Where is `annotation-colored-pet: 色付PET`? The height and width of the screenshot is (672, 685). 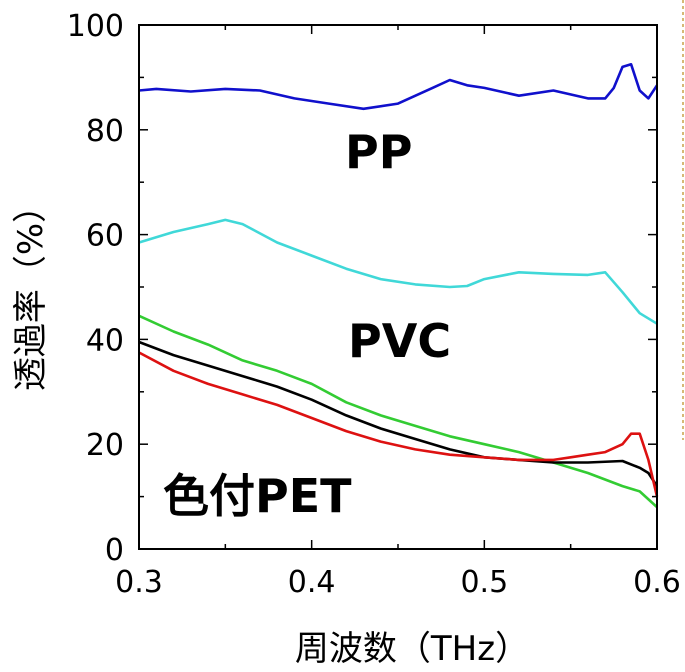 annotation-colored-pet: 色付PET is located at coordinates (257, 496).